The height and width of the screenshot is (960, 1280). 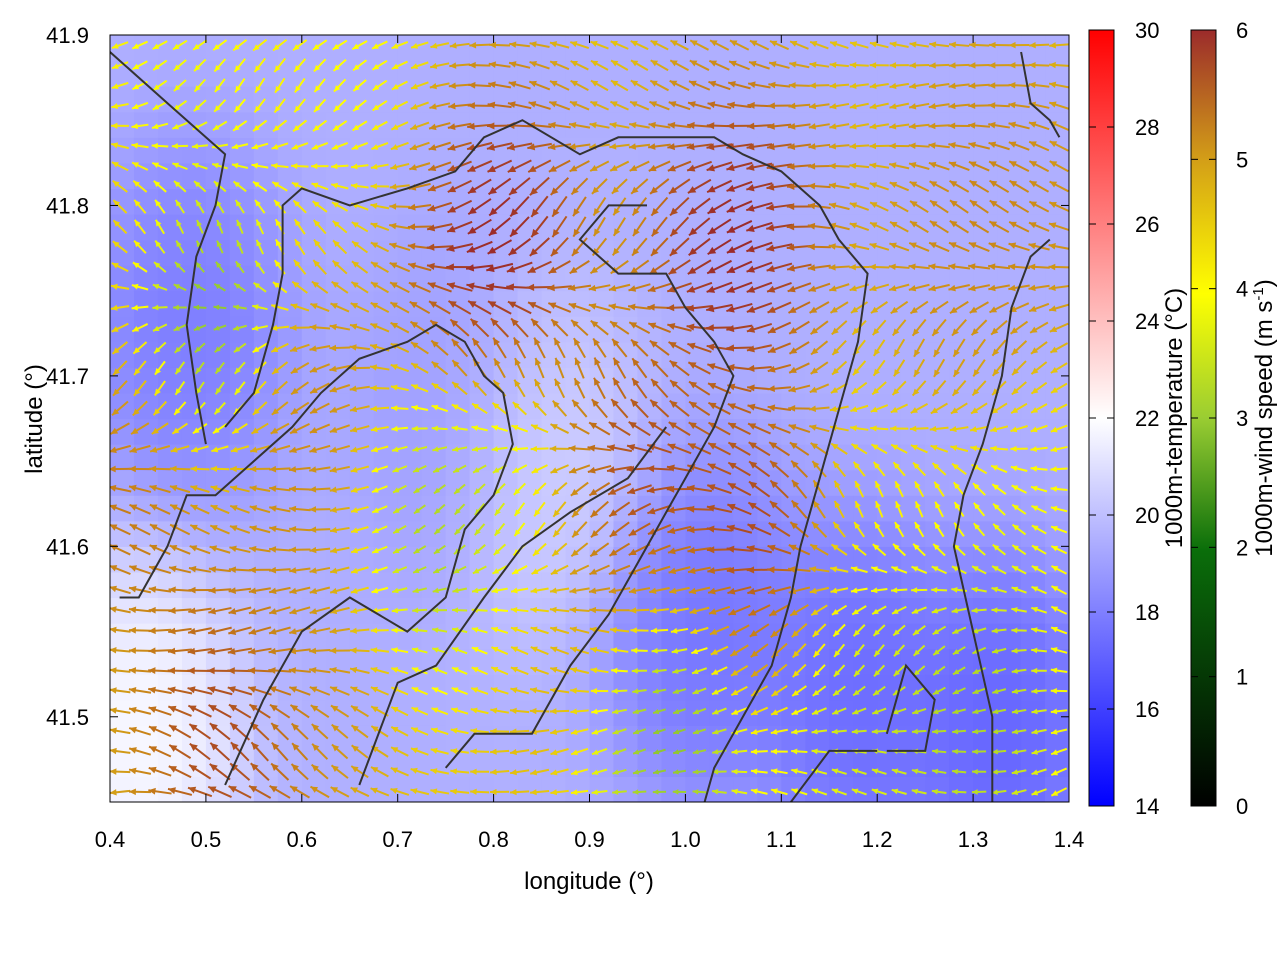 What do you see at coordinates (493, 839) in the screenshot?
I see `x-tick-label: 0.8` at bounding box center [493, 839].